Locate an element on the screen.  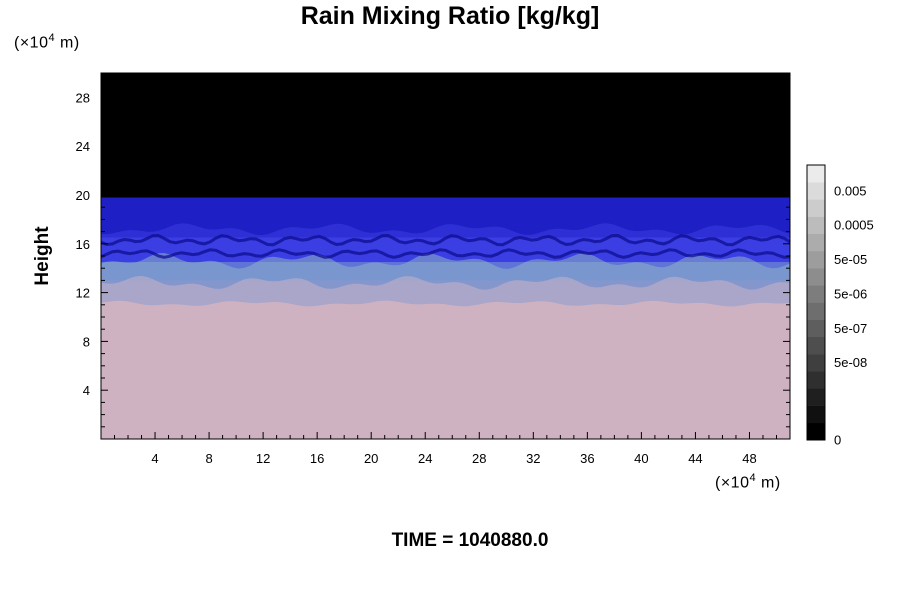
y-tick-label: 16 is located at coordinates (83, 244).